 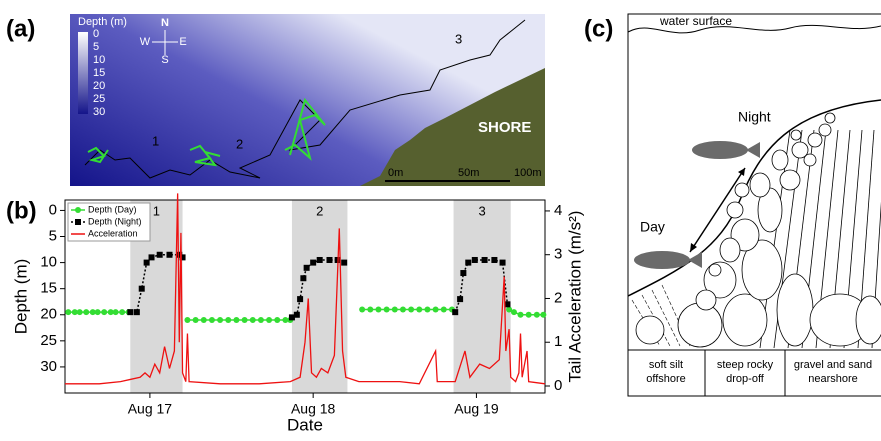 What do you see at coordinates (482, 210) in the screenshot?
I see `night-label: 3` at bounding box center [482, 210].